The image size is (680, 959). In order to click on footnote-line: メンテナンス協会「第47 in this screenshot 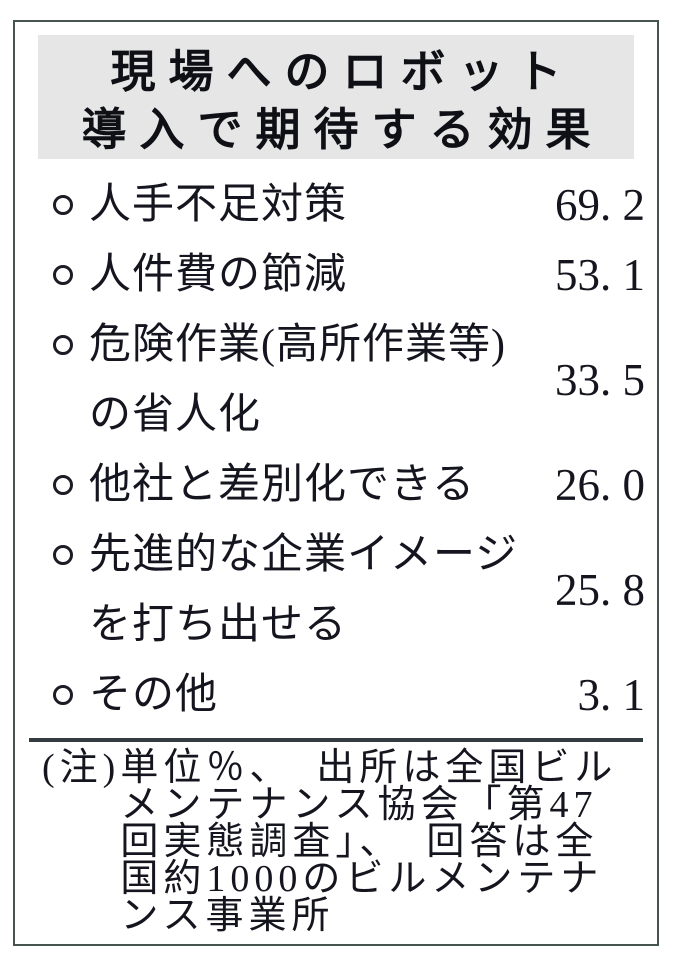, I will do `click(359, 805)`.